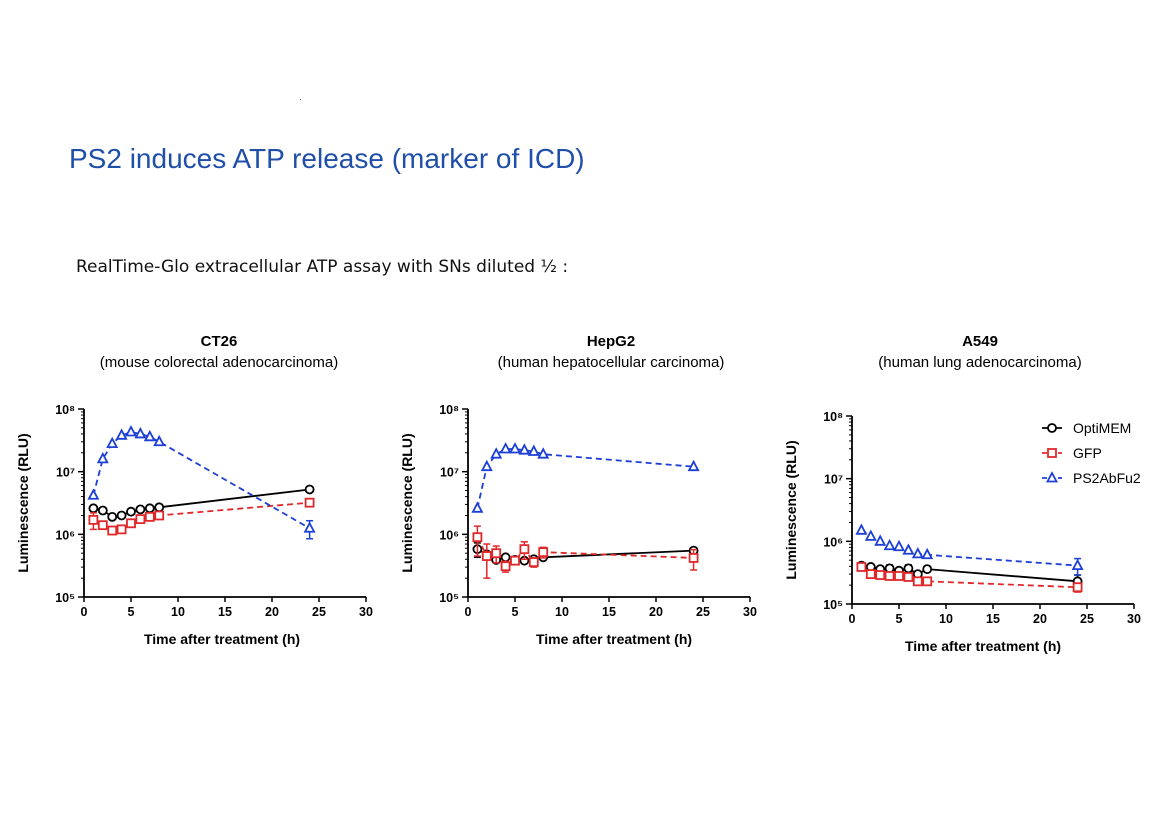 Image resolution: width=1168 pixels, height=825 pixels. Describe the element at coordinates (1087, 453) in the screenshot. I see `legend-label: GFP` at that location.